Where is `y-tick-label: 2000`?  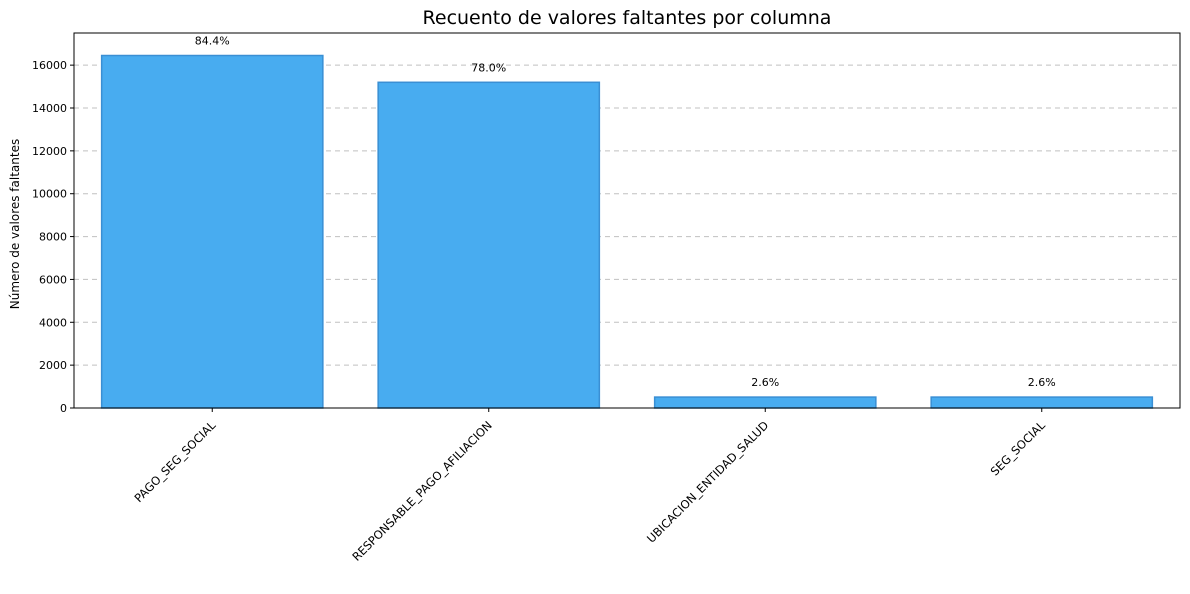
y-tick-label: 2000 is located at coordinates (53, 365).